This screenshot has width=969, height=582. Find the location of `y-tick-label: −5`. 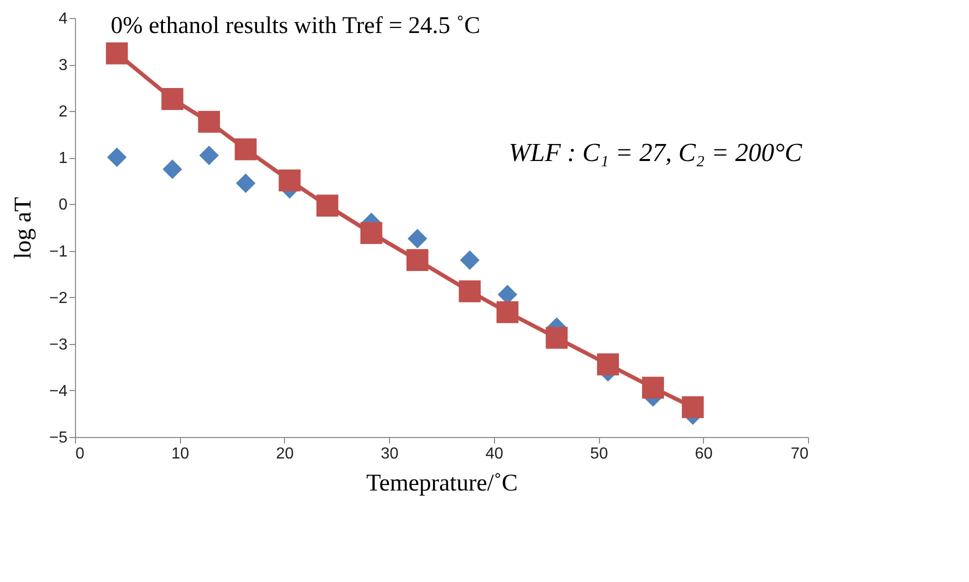

y-tick-label: −5 is located at coordinates (58, 438).